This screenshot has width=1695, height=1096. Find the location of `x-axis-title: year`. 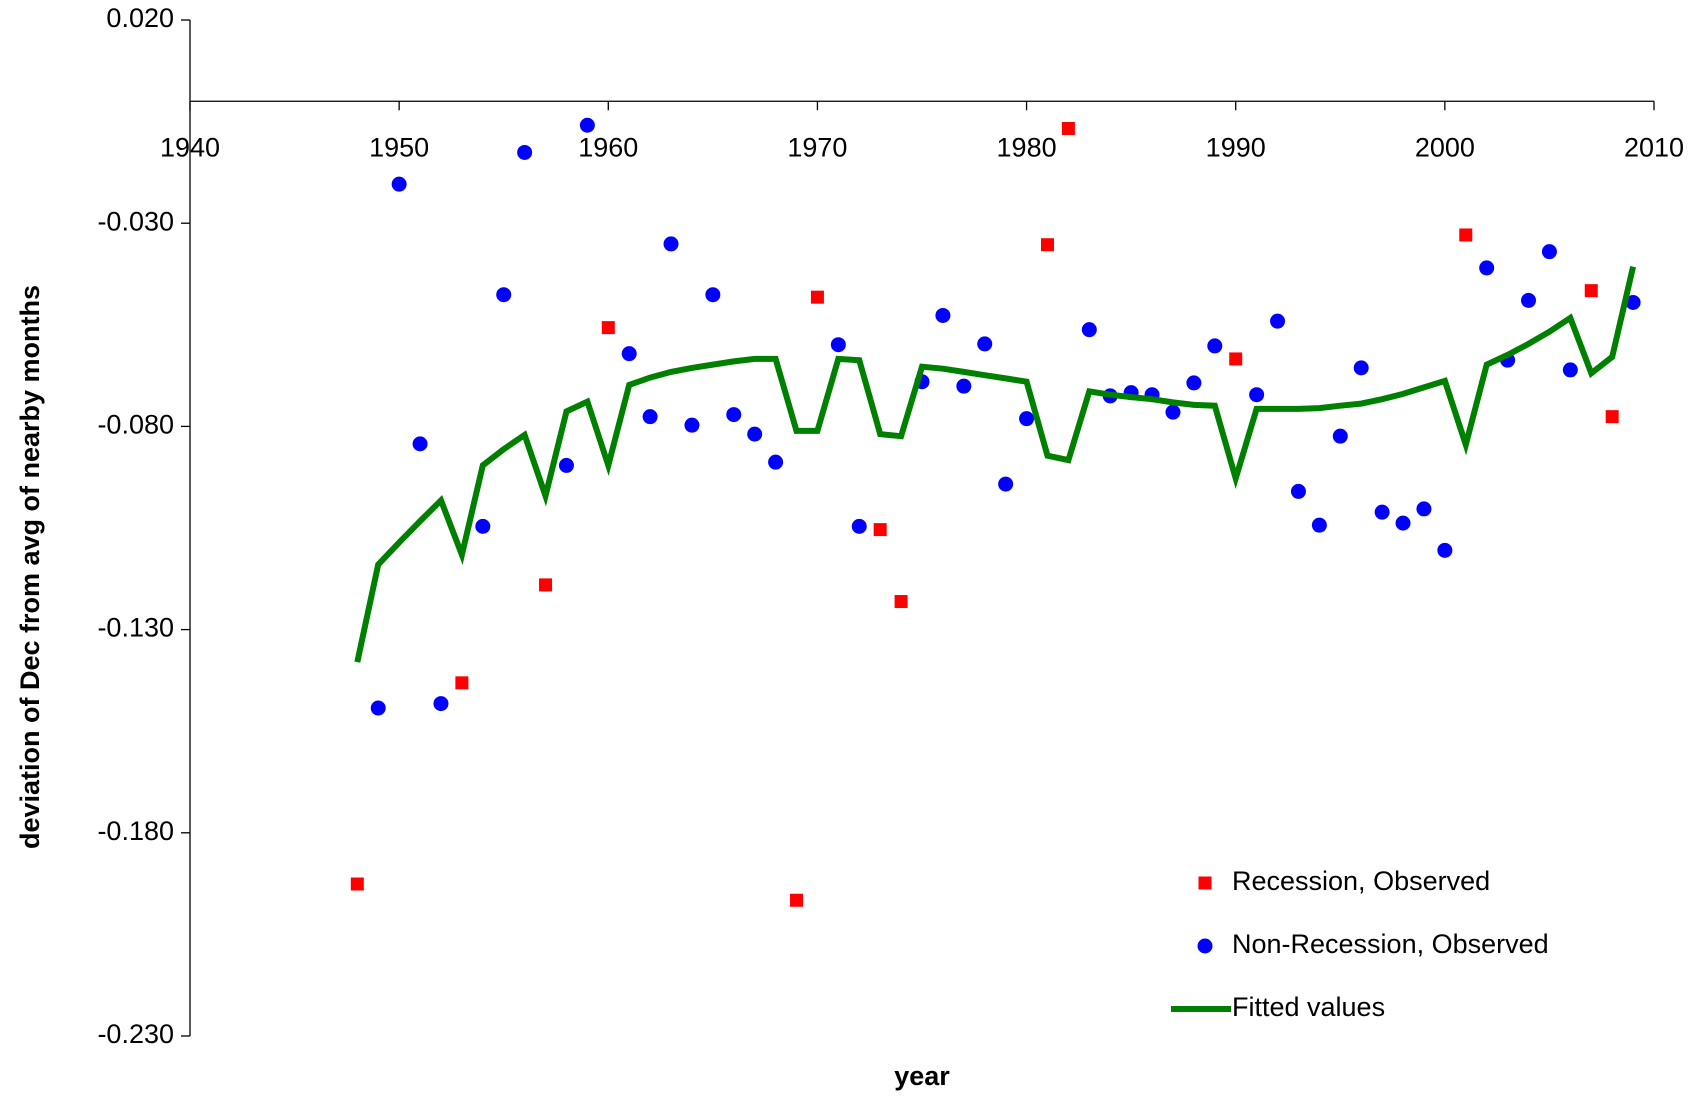

x-axis-title: year is located at coordinates (922, 1076).